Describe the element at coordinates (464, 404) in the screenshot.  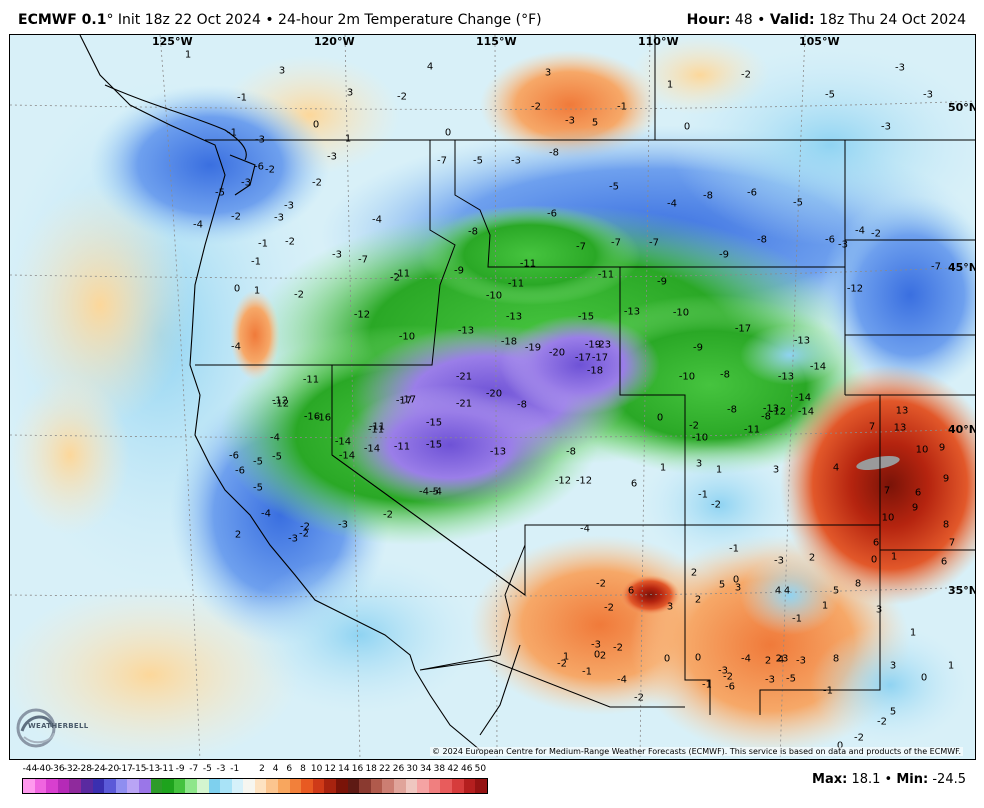
I see `temperature-value-label: -21` at that location.